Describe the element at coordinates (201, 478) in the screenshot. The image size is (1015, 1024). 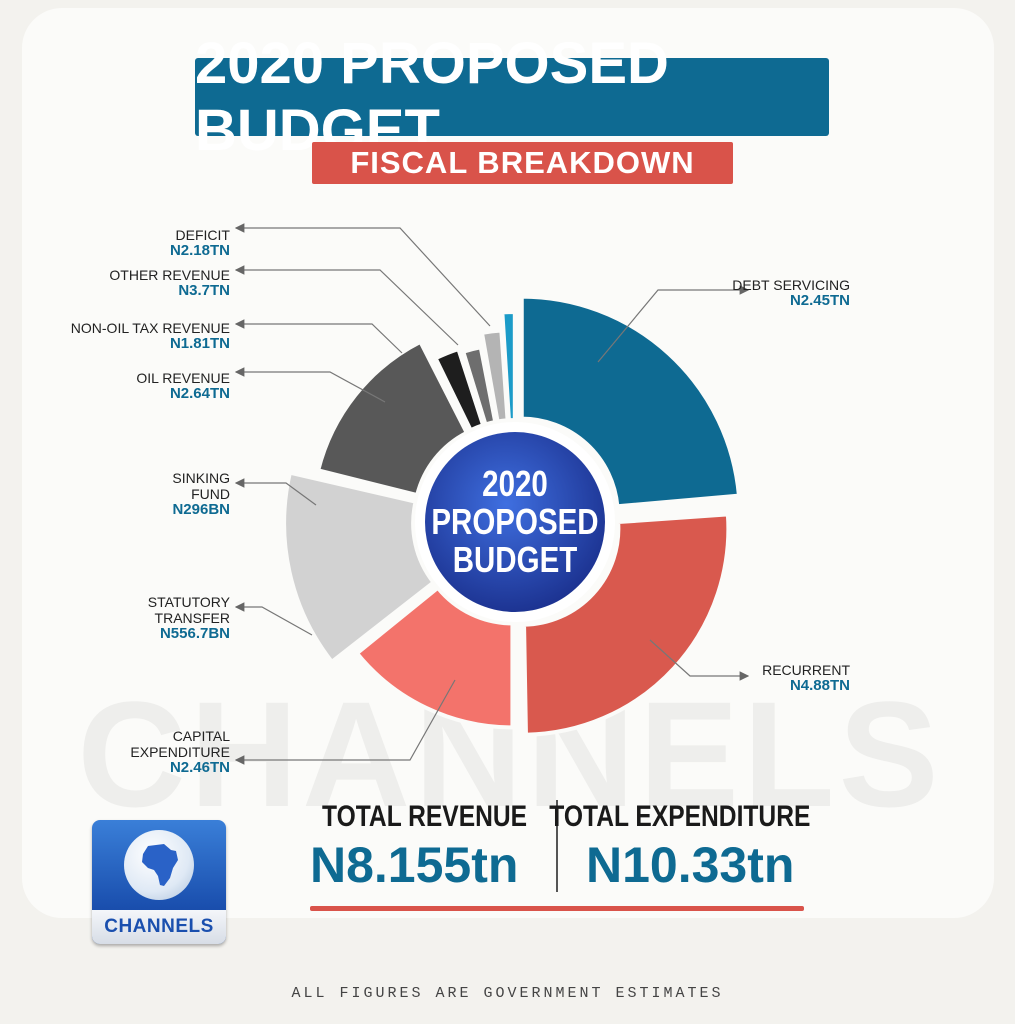
I see `label-sinking-name-1: SINKING` at that location.